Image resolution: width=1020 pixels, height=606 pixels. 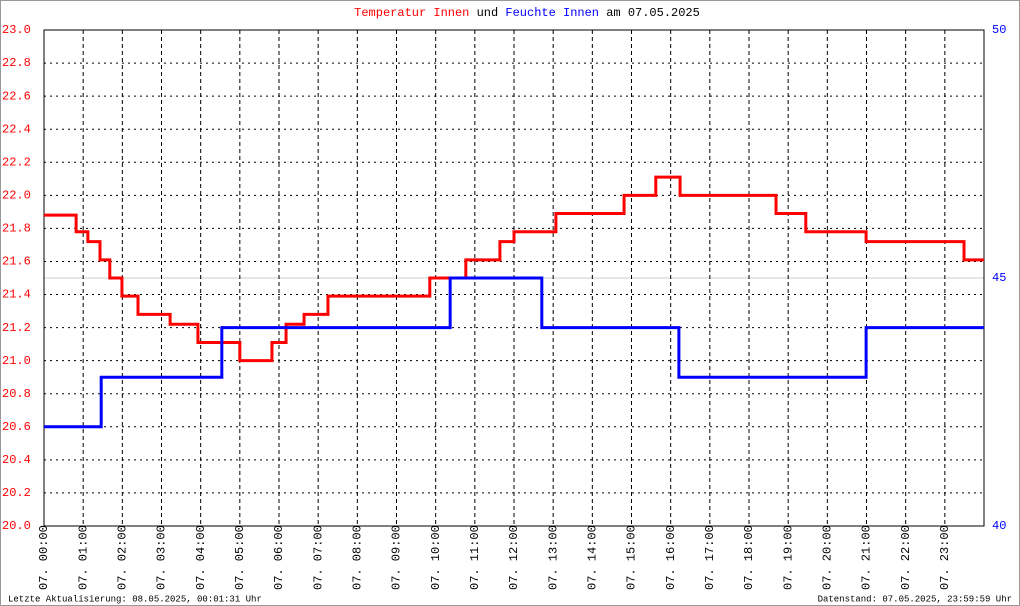 I want to click on y2-tick-label: 50, so click(x=999, y=30).